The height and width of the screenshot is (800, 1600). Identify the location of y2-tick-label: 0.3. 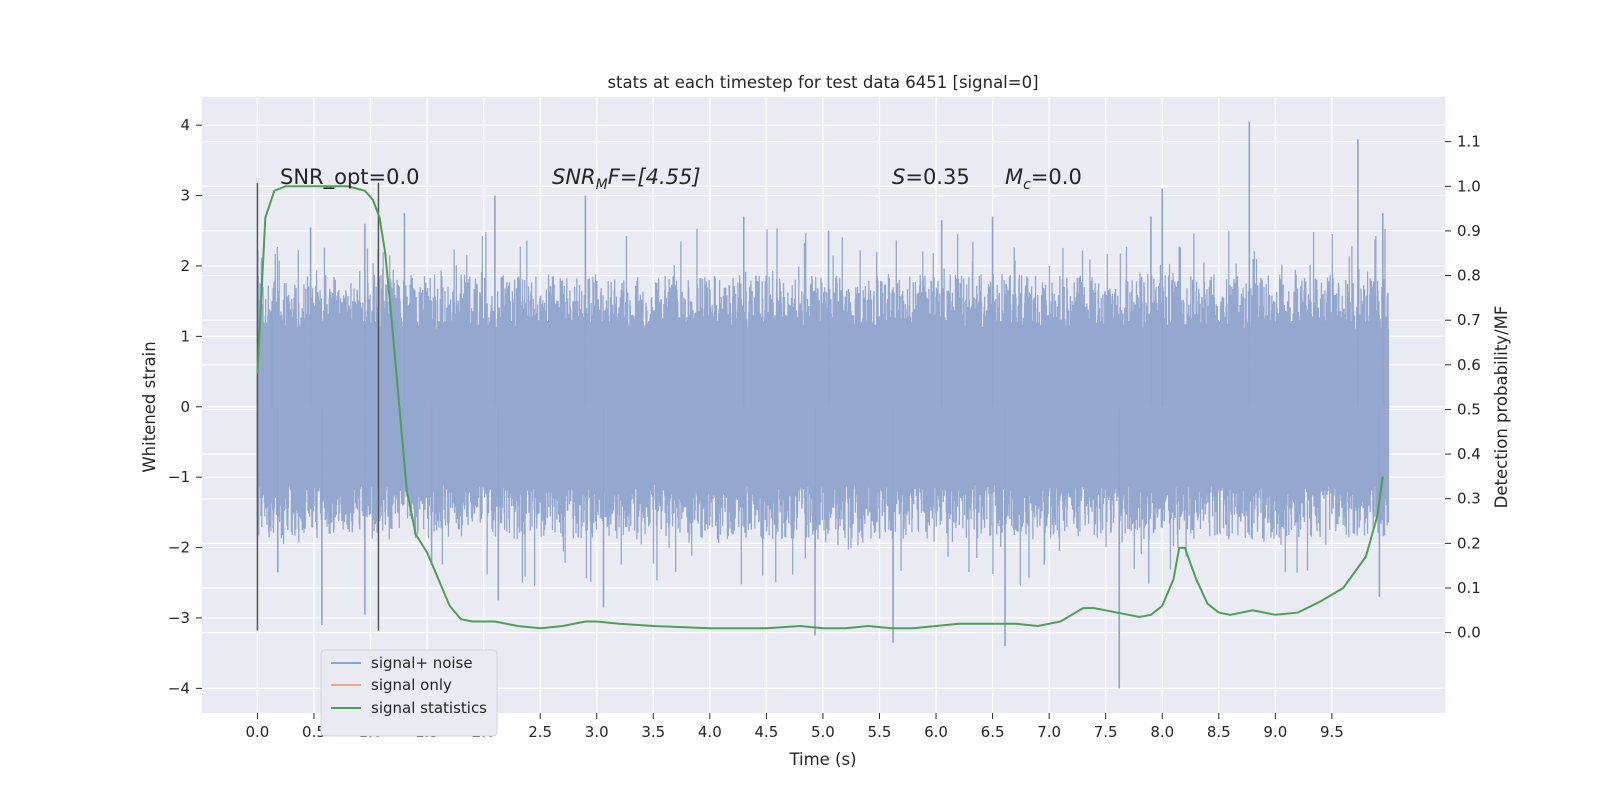
(1469, 499).